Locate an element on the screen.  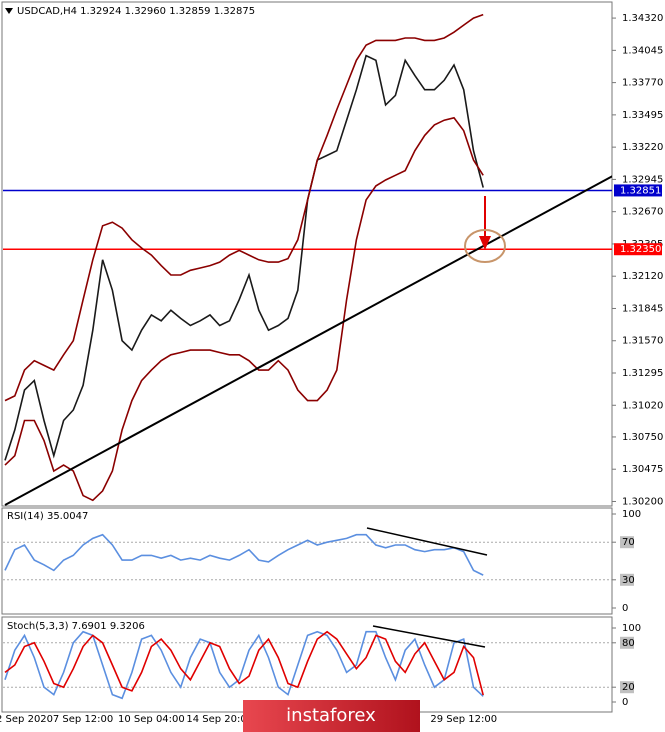
watermark: instaforex is located at coordinates (331, 715).